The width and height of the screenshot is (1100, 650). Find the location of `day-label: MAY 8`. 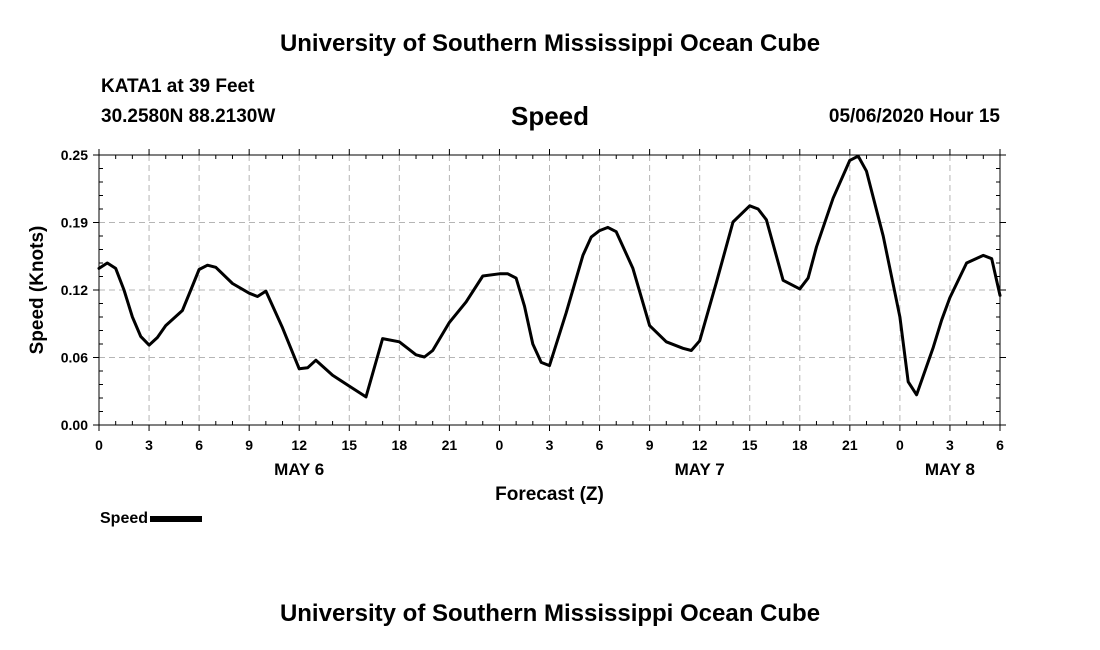

day-label: MAY 8 is located at coordinates (950, 469).